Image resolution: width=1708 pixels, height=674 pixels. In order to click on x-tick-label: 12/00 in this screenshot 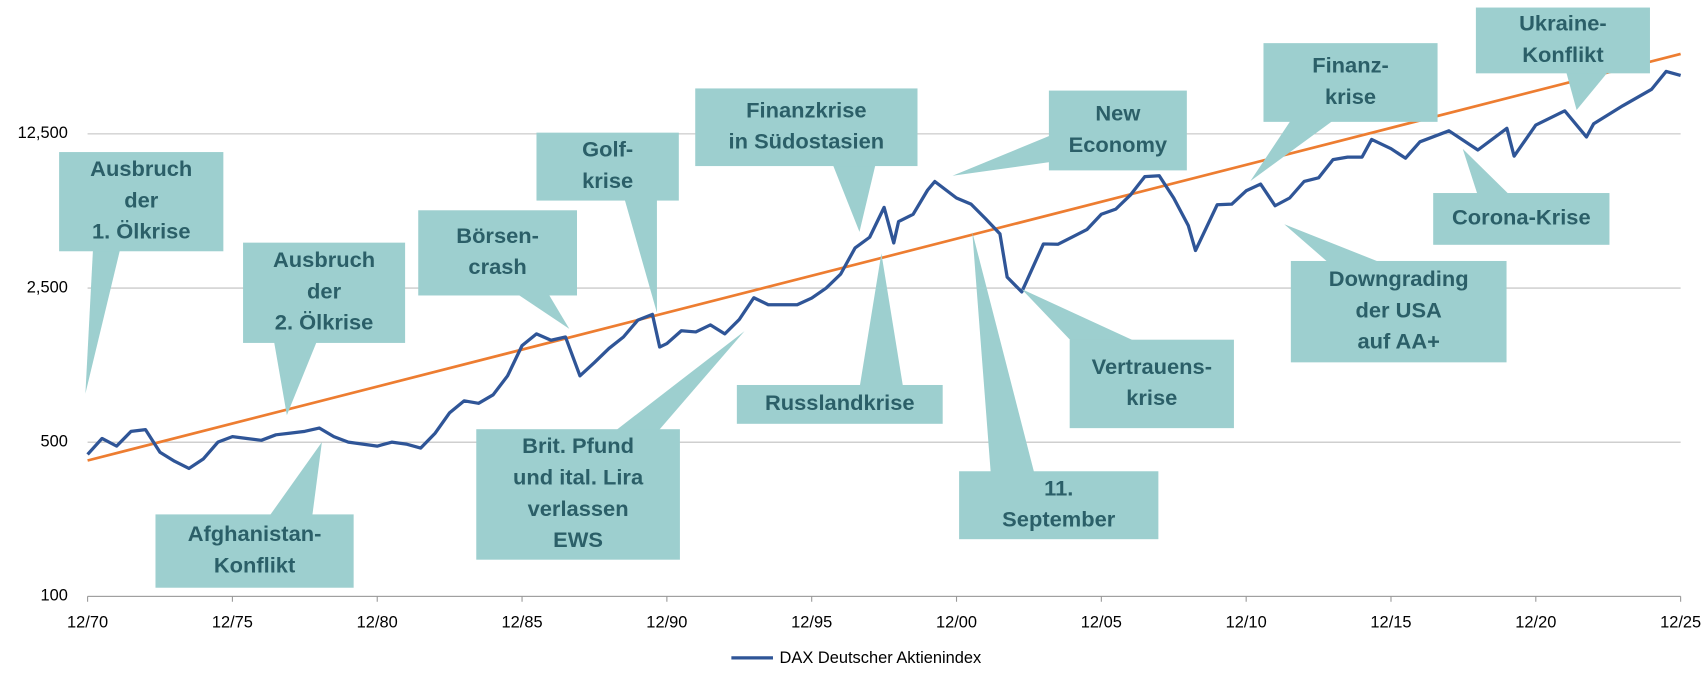, I will do `click(956, 623)`.